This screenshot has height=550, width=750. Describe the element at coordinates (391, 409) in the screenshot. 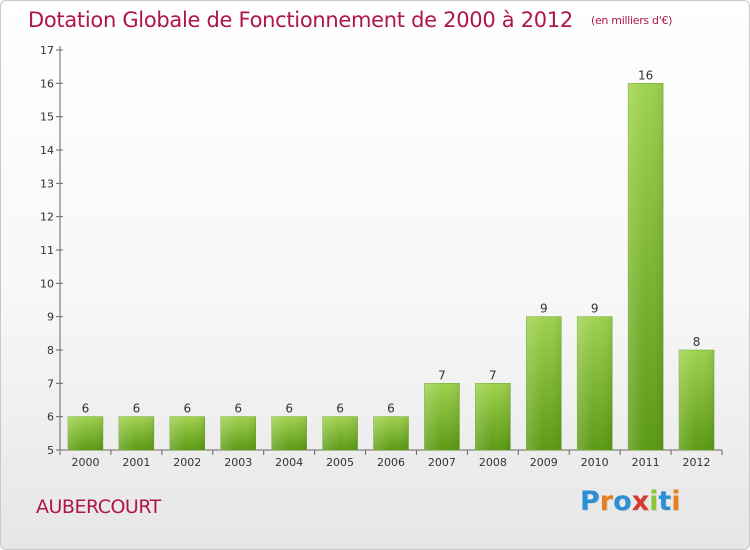

I see `value-label-2006: 6` at that location.